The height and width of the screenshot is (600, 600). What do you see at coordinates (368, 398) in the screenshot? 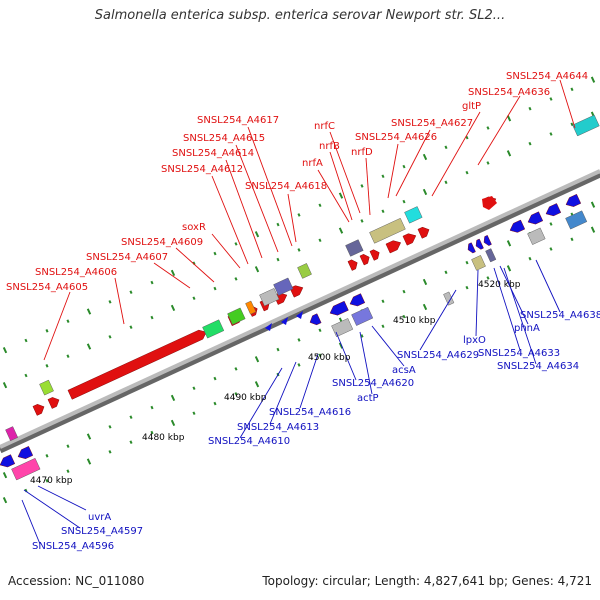
I see `gene-label: actP` at bounding box center [368, 398].